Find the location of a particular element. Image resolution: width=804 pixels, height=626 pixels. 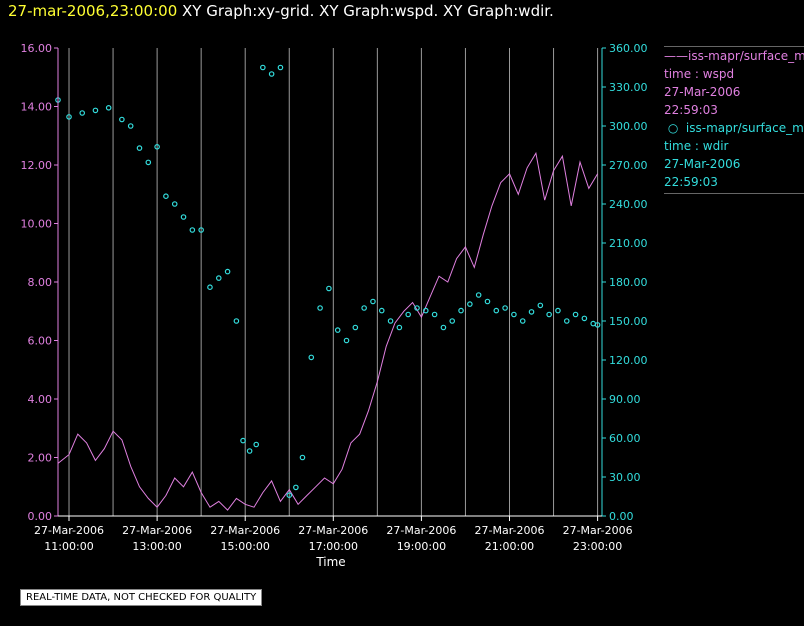

left-tick-label-0: 0.00 is located at coordinates (40, 516).